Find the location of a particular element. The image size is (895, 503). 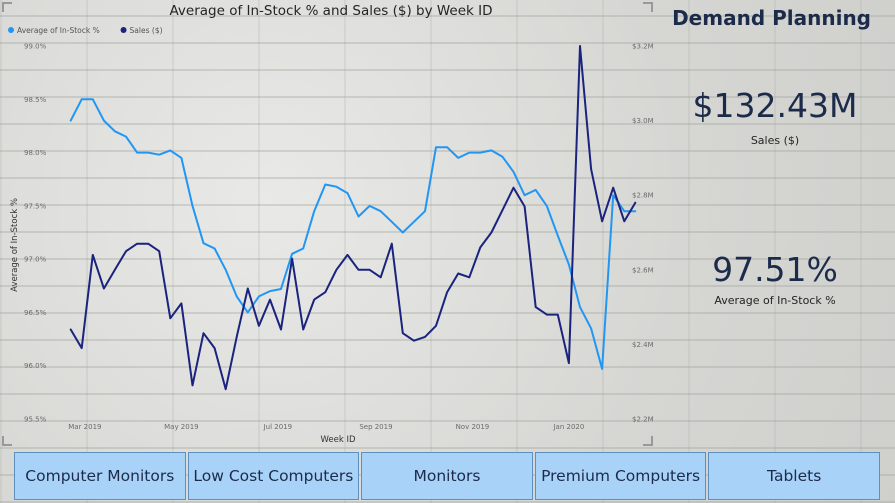

y-right-tick-label: $3.2M is located at coordinates (643, 47).